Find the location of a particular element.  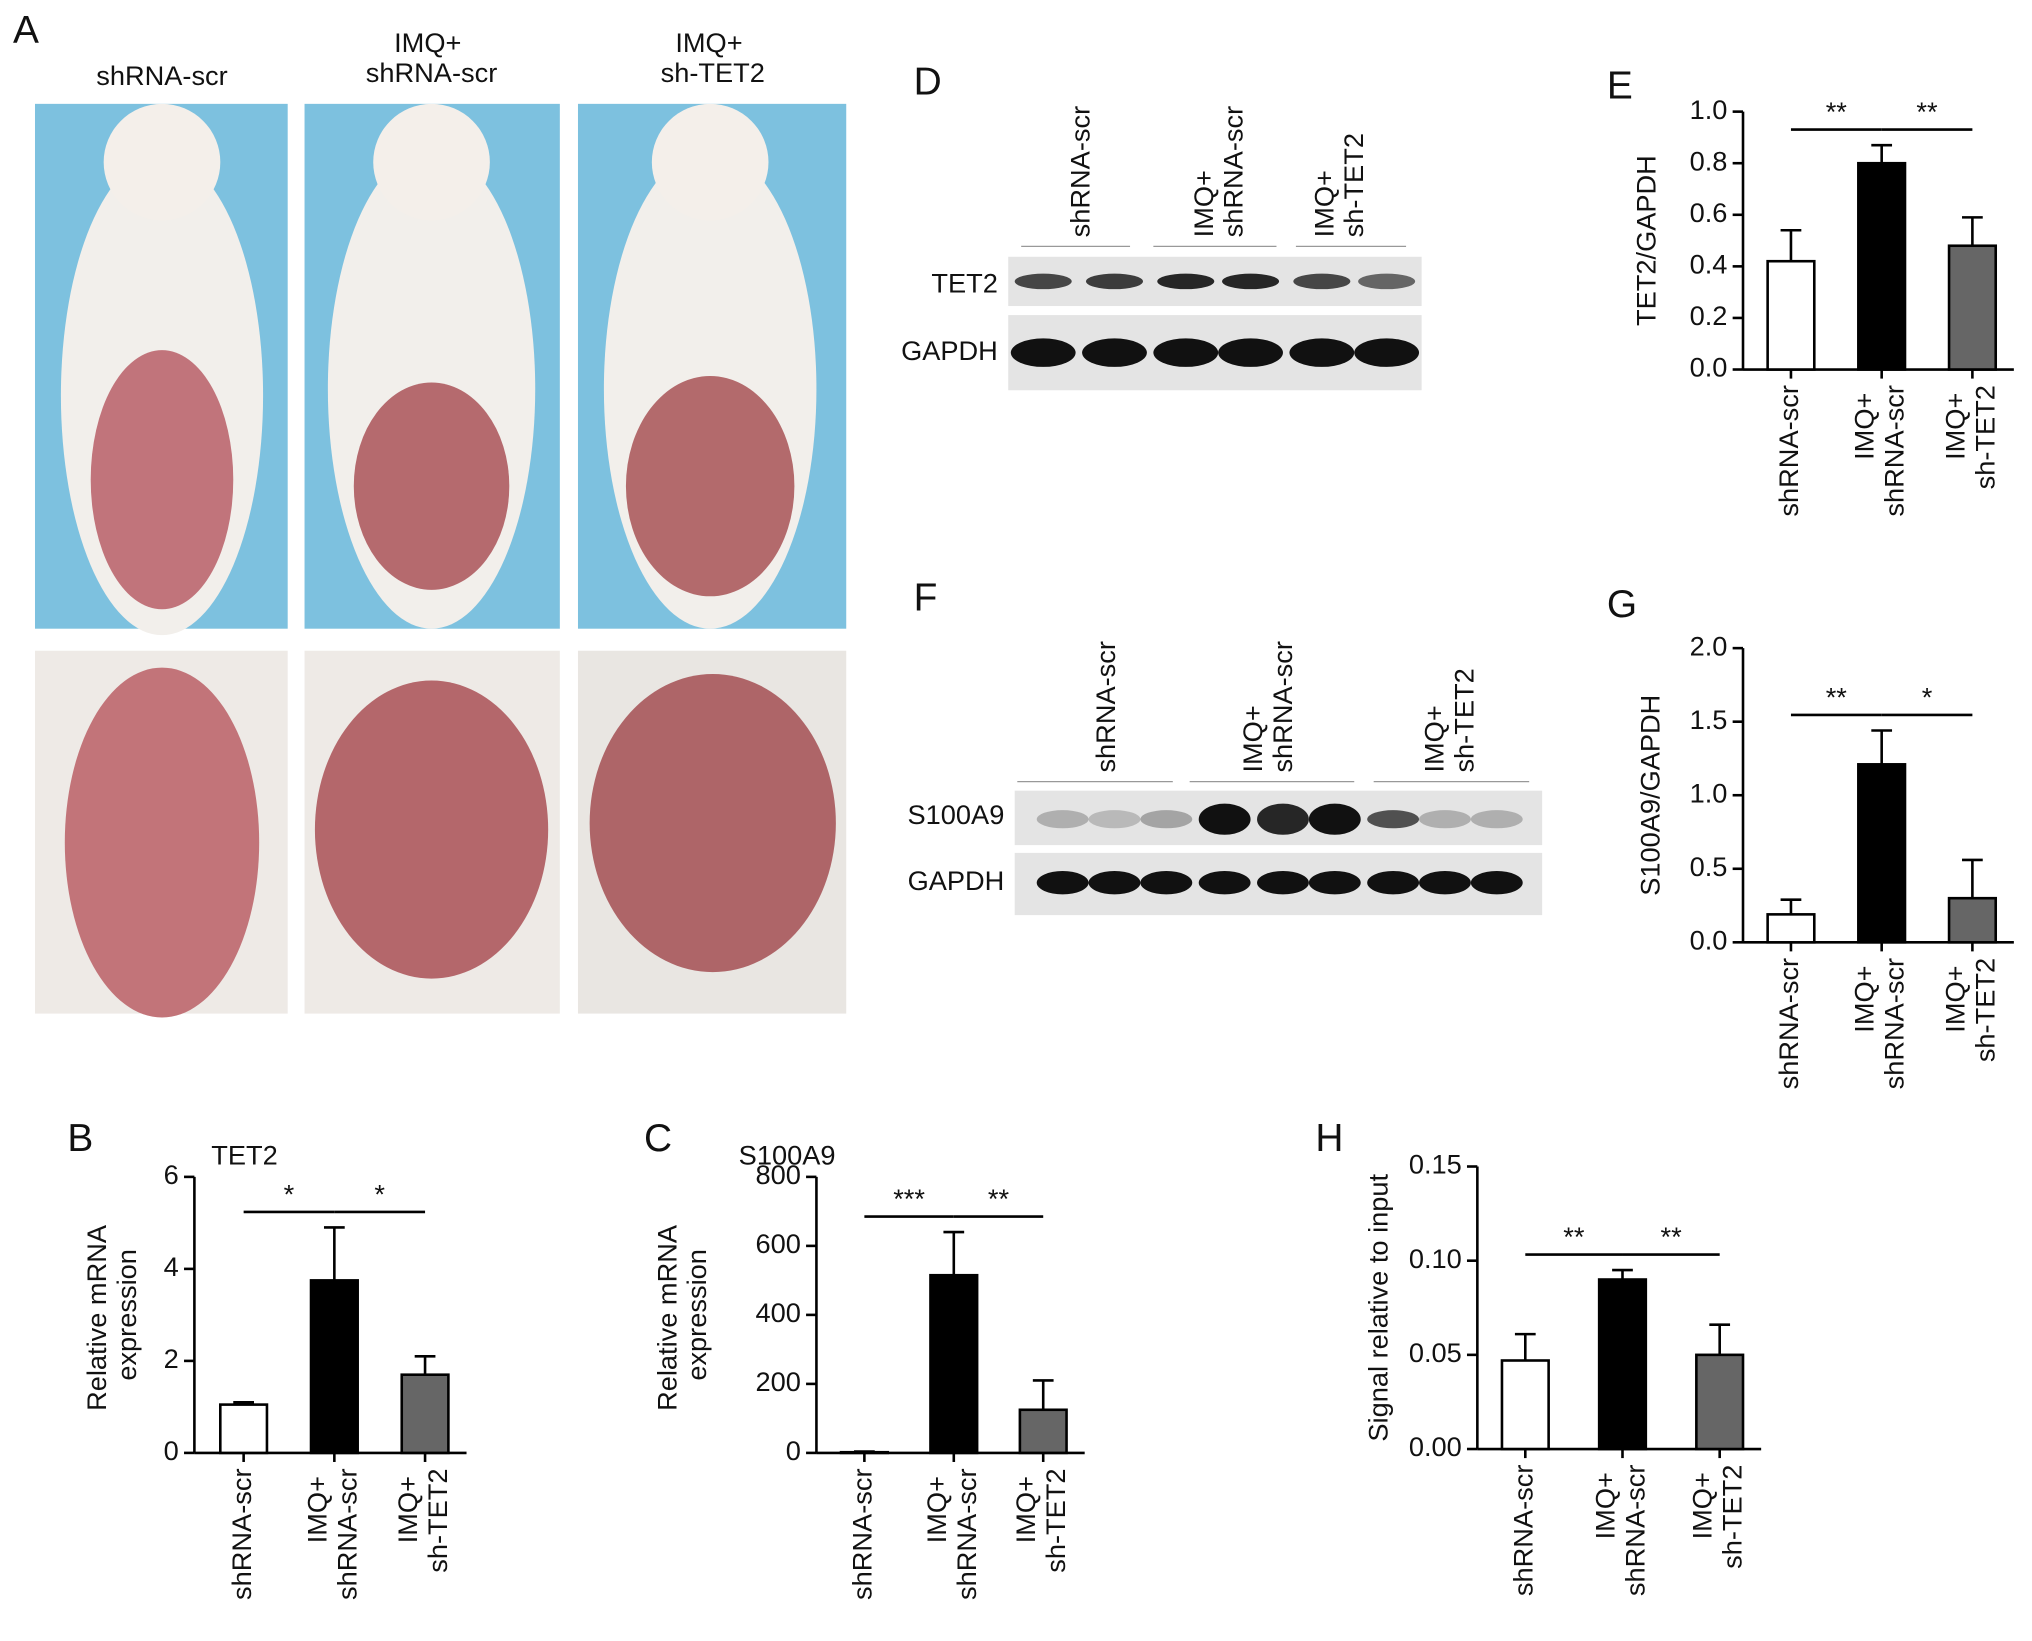

y-axis-label: S100A9/GAPDH is located at coordinates (1649, 795).